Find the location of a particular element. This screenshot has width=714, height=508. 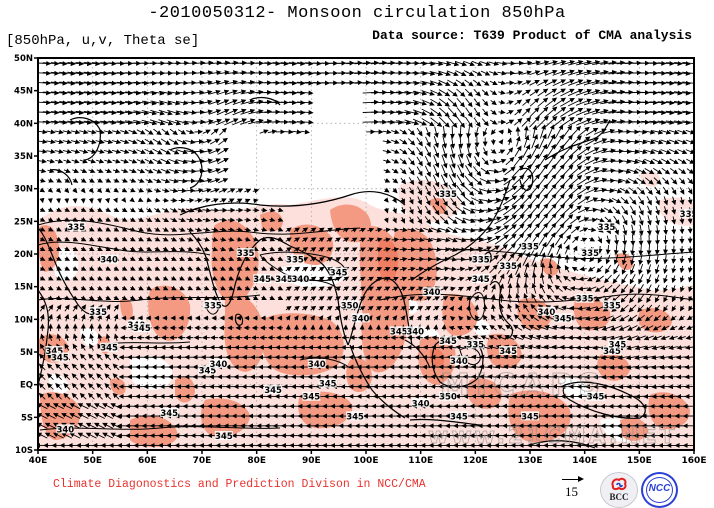

svg-text: 90E is located at coordinates (311, 461).